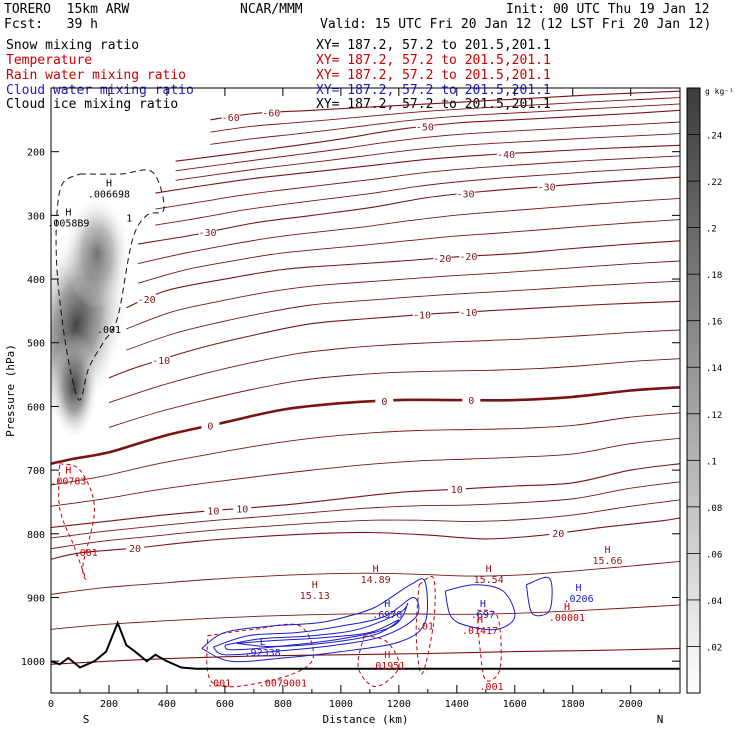 Image resolution: width=740 pixels, height=740 pixels. I want to click on isotherm--10, so click(394, 339).